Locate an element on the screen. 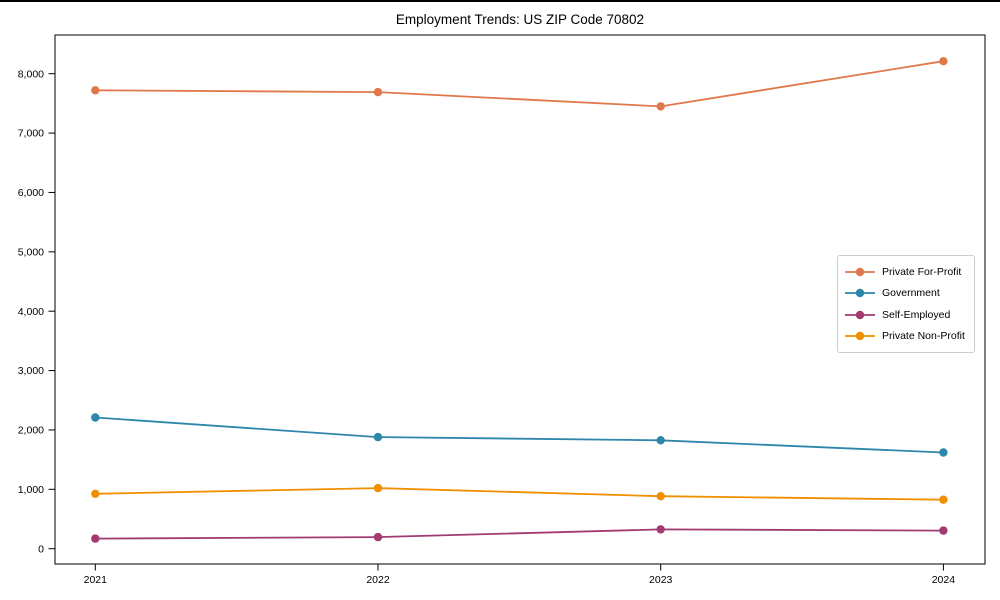 This screenshot has height=600, width=1000. series-line-private-for-profit is located at coordinates (519, 84).